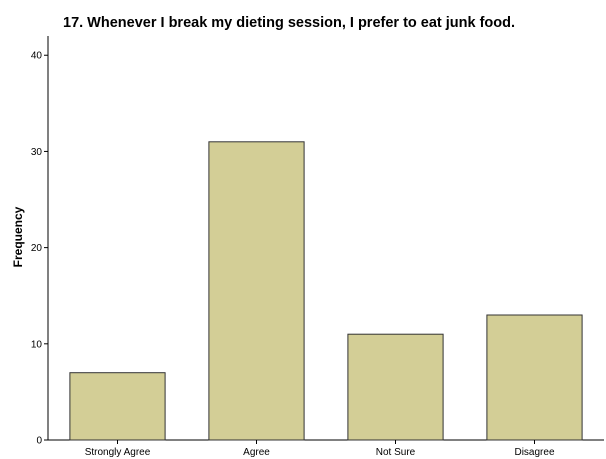  What do you see at coordinates (320, 449) in the screenshot?
I see `x-axis-ticks: Strongly Agree Agree Not Sure Disagree` at bounding box center [320, 449].